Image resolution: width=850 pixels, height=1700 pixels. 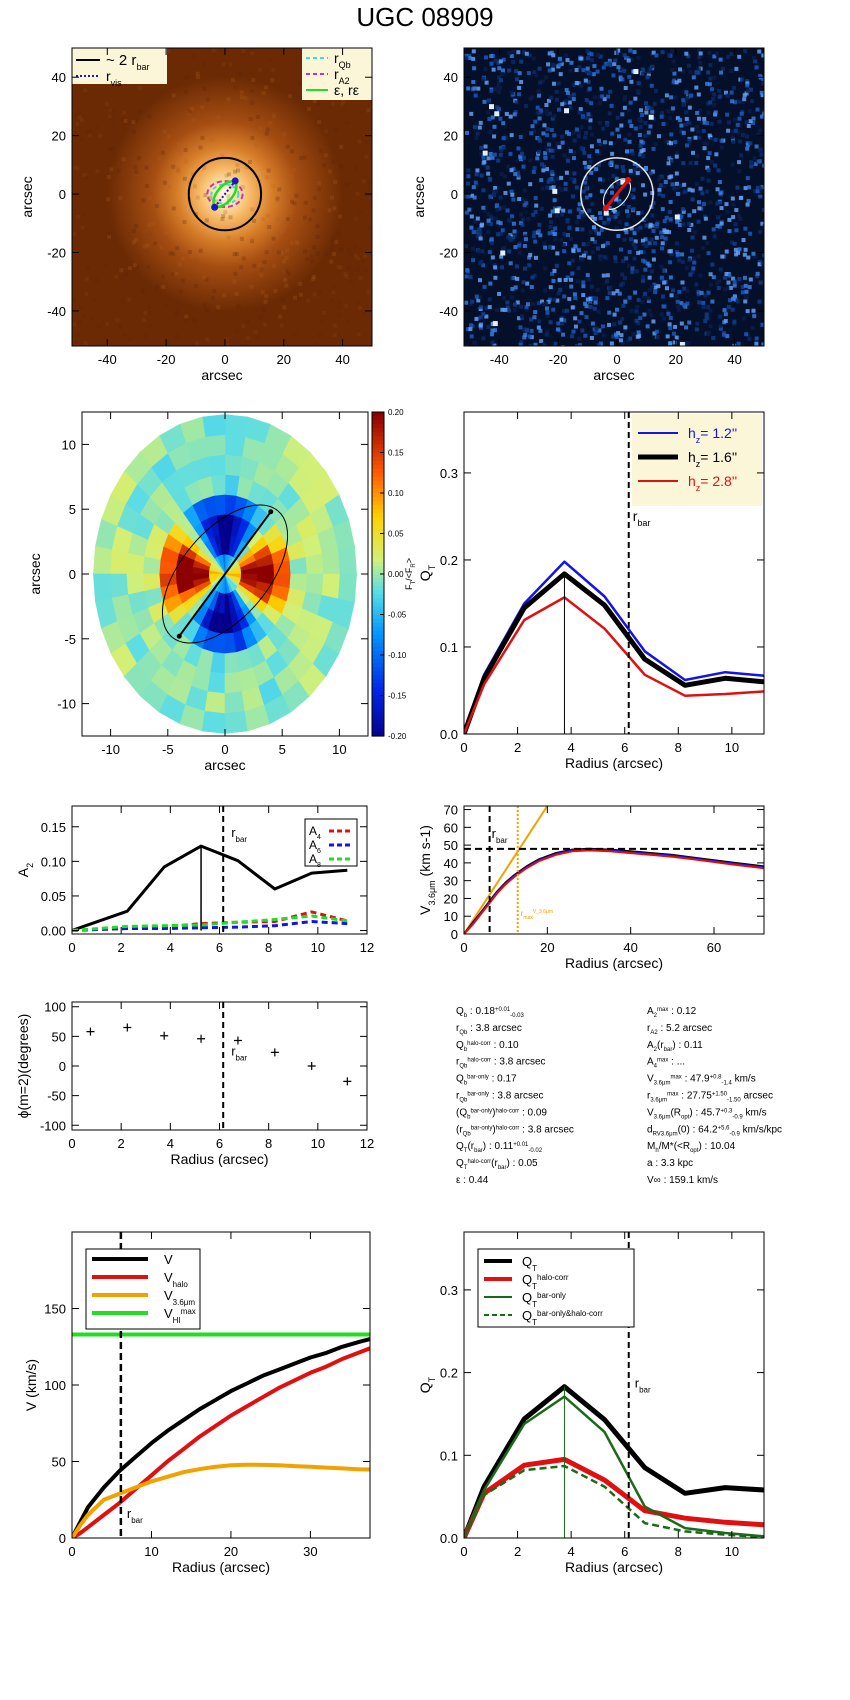 I want to click on parameter-right: a : 3.3 kpc, so click(x=670, y=1163).